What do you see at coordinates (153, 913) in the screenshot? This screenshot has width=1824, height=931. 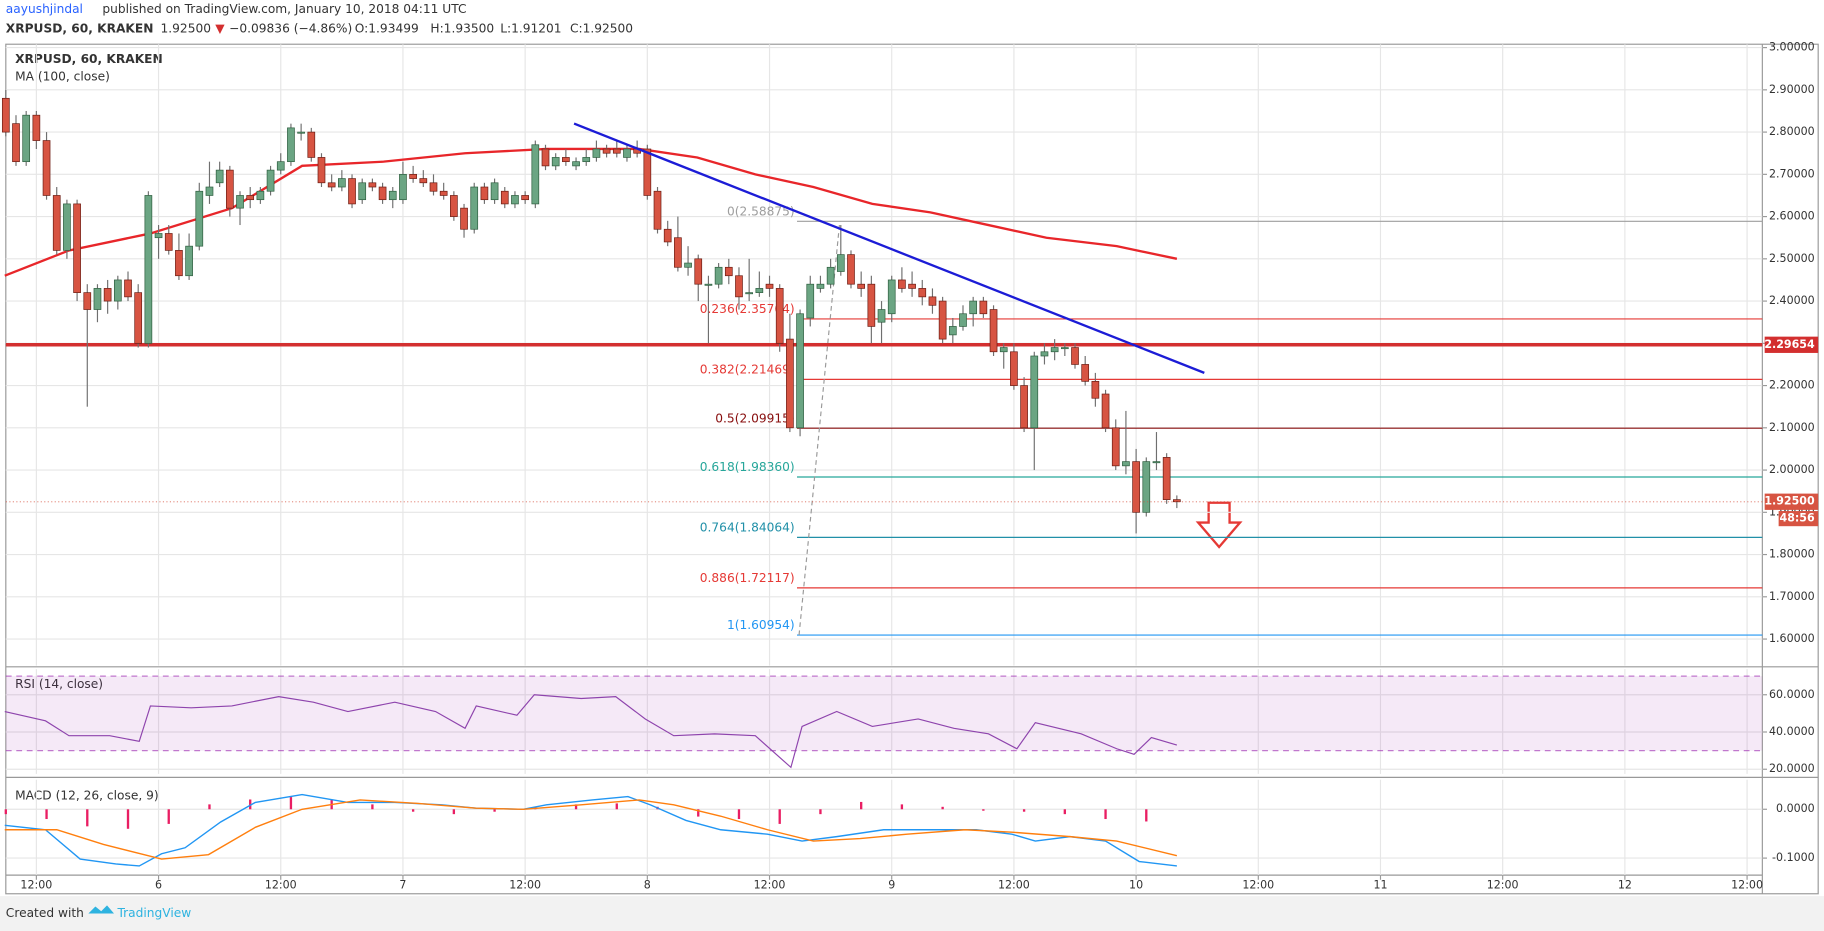 I see `footer-brand: TradingView` at bounding box center [153, 913].